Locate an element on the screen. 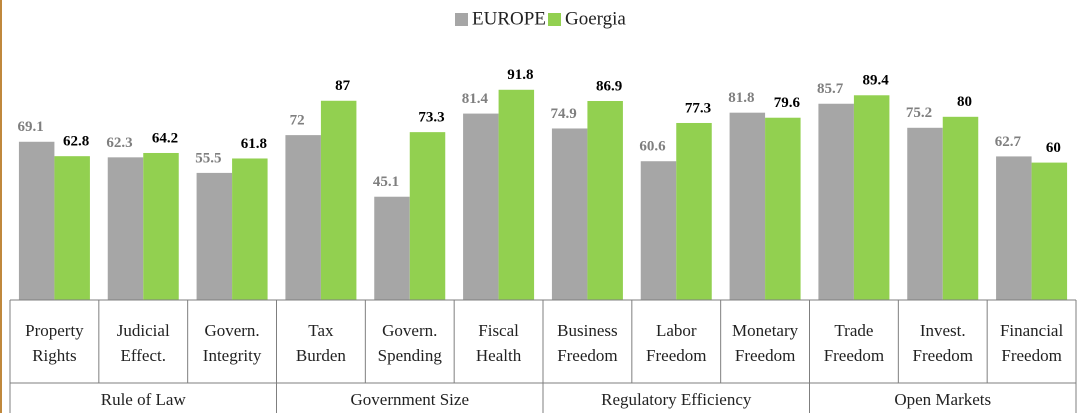 This screenshot has width=1082, height=413. x-tick-label: Invest. is located at coordinates (943, 330).